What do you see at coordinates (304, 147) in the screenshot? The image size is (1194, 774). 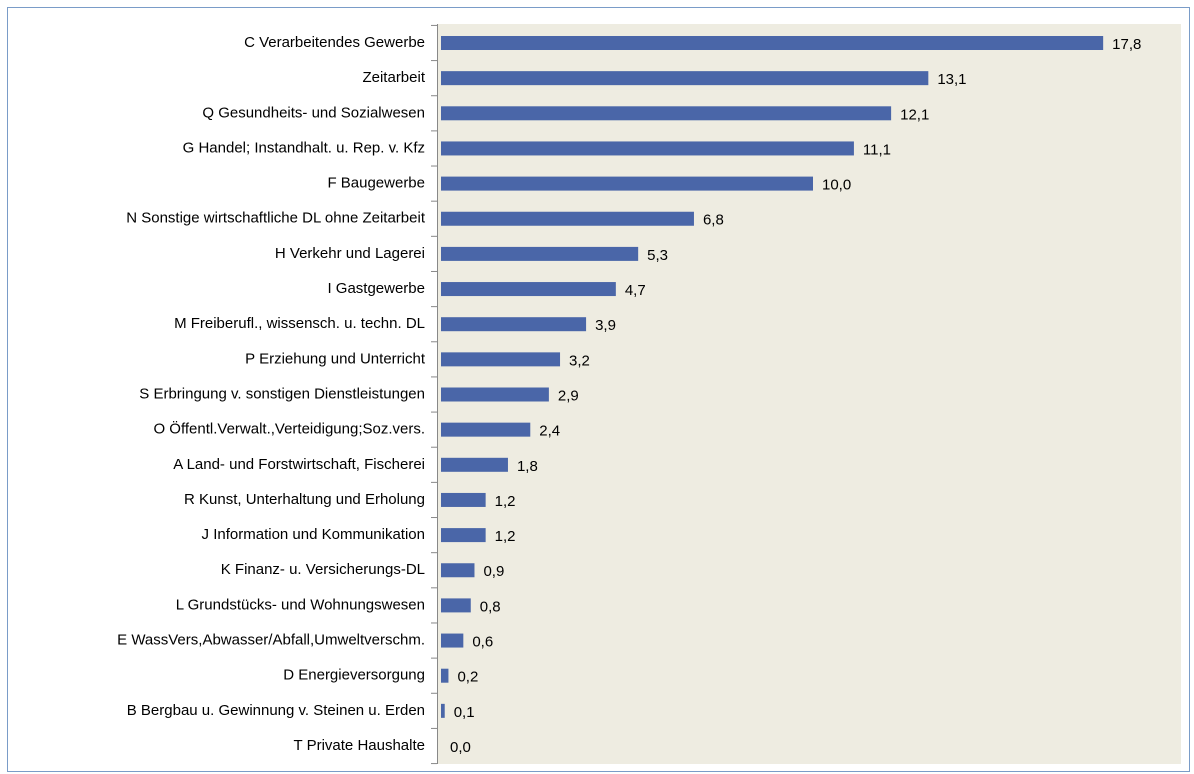 I see `category-label: G Handel; Instandhalt. u. Rep. v. Kfz` at bounding box center [304, 147].